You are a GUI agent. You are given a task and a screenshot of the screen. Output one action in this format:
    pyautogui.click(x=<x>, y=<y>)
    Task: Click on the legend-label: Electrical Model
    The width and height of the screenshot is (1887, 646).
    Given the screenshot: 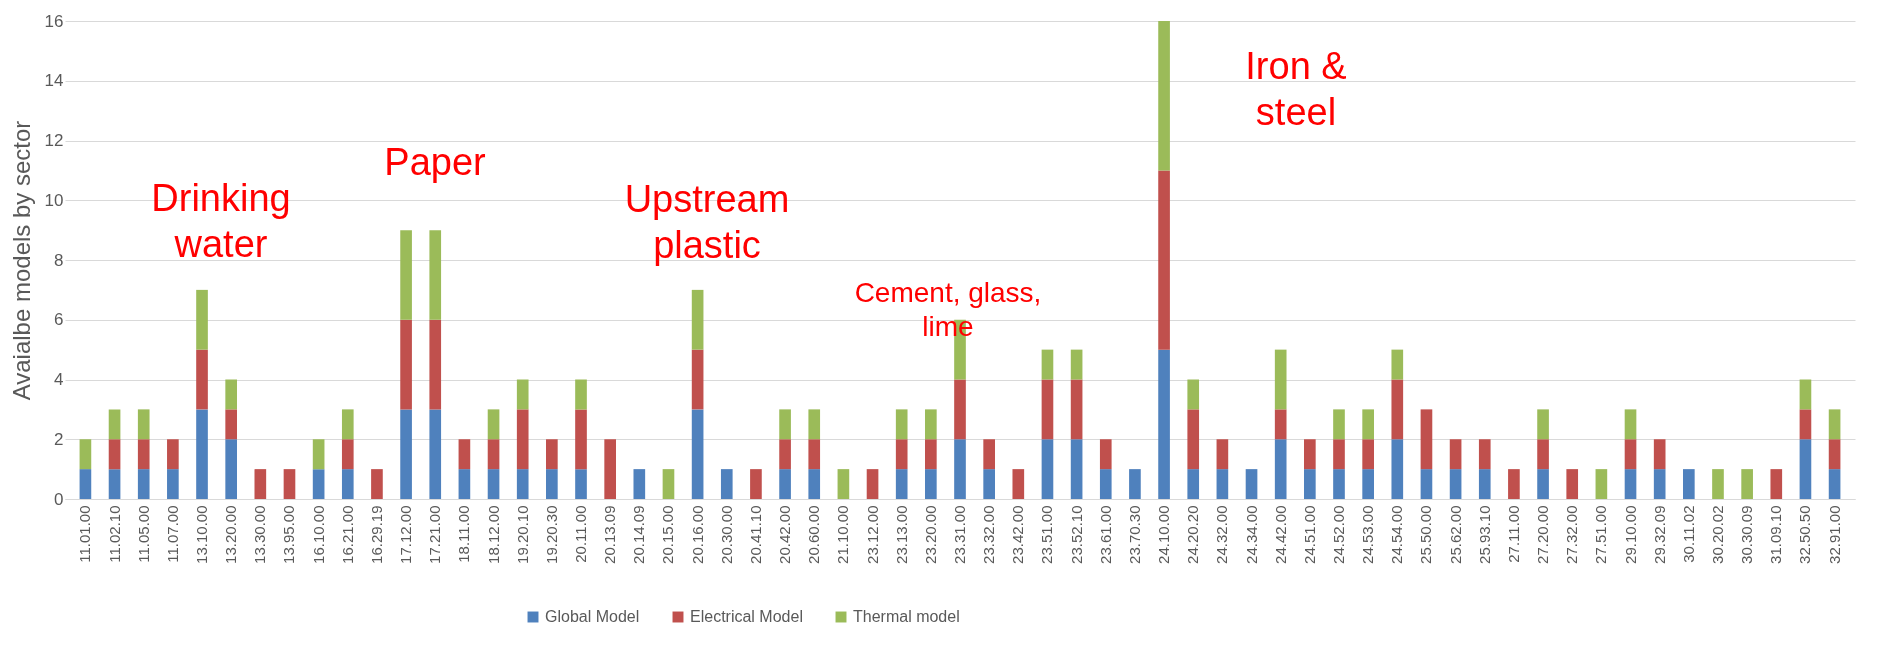 What is the action you would take?
    pyautogui.click(x=746, y=616)
    